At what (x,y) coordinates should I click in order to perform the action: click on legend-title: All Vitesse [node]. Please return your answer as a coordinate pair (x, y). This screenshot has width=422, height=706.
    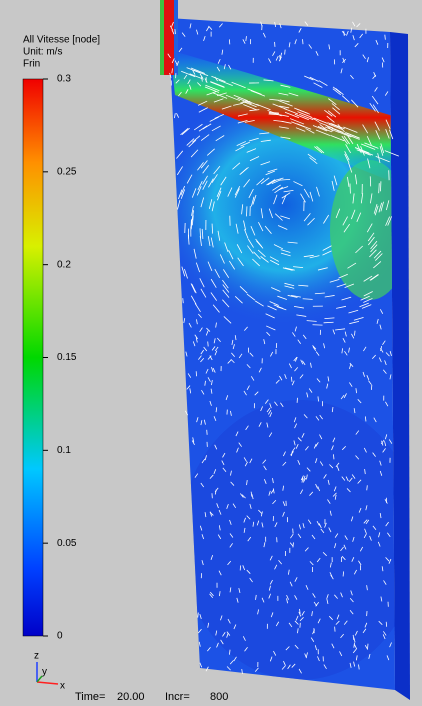
    Looking at the image, I should click on (61, 40).